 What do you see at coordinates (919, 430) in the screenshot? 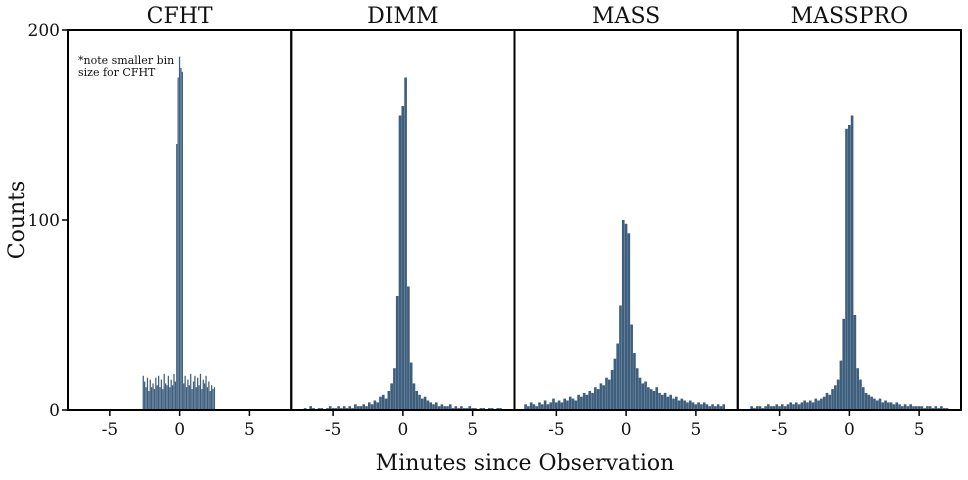
I see `x-tick-label: 5` at bounding box center [919, 430].